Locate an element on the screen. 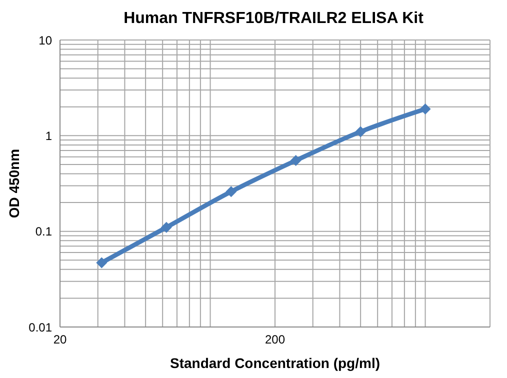 The width and height of the screenshot is (507, 378). x-tick-label: 200 is located at coordinates (275, 339).